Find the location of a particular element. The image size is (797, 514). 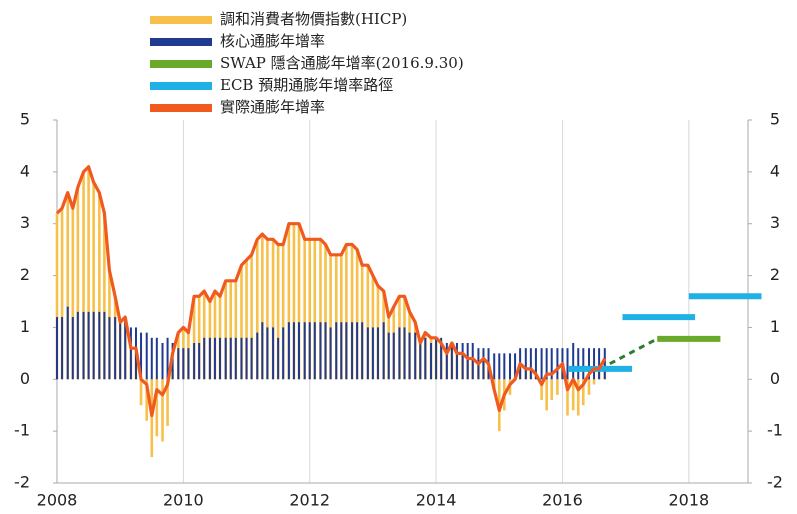

legend-label: 調和消費者物價指數(HICP) is located at coordinates (313, 19).